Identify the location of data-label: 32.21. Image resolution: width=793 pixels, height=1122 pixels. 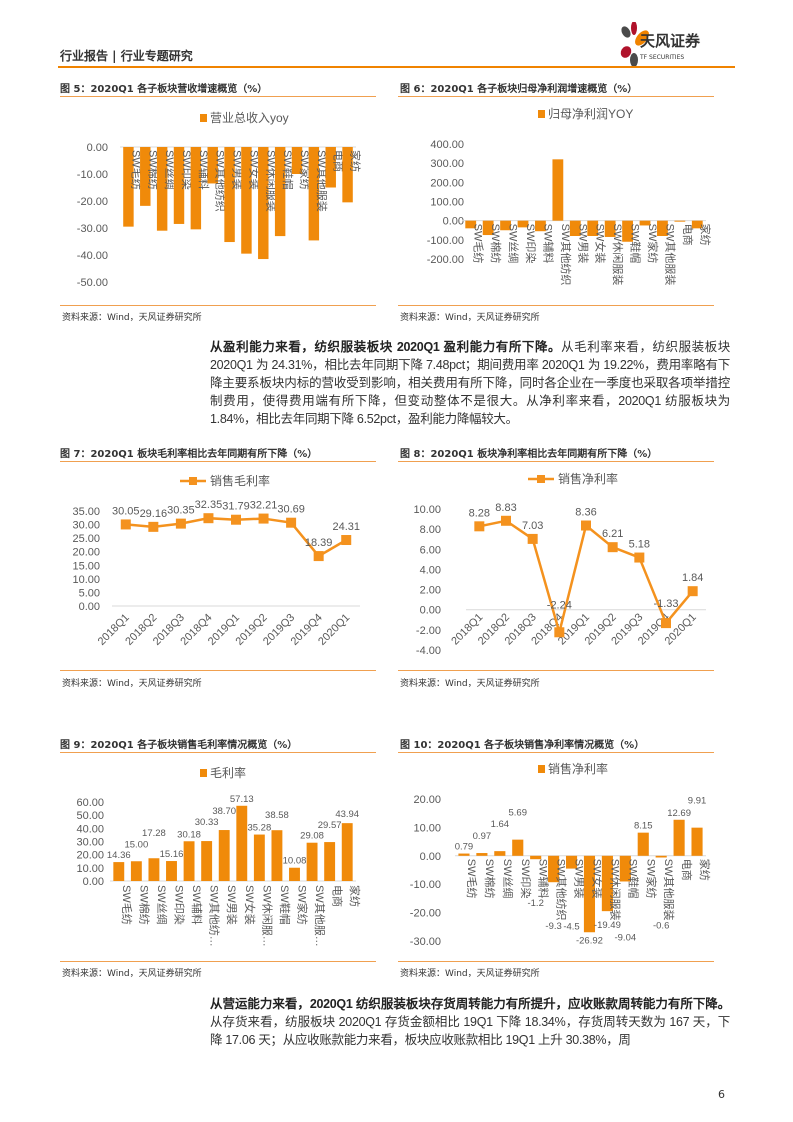
(264, 506).